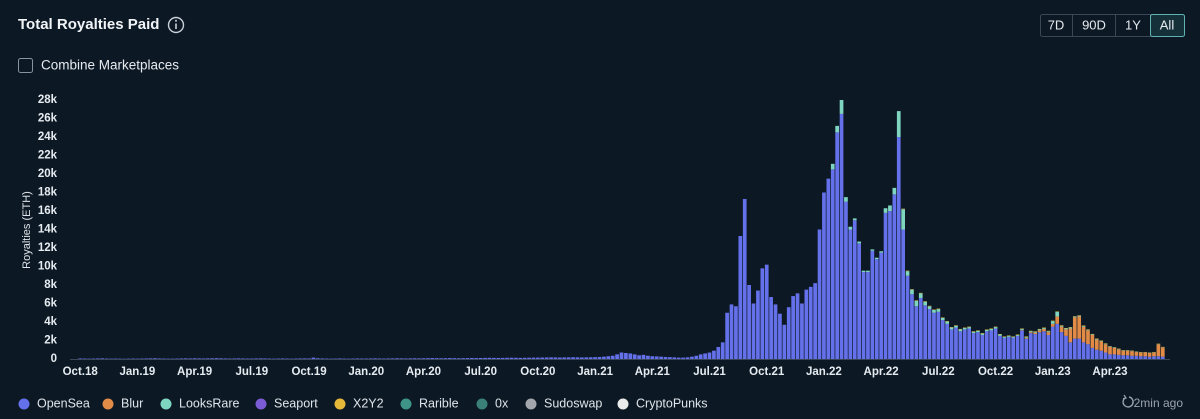 This screenshot has width=1200, height=419. Describe the element at coordinates (1056, 24) in the screenshot. I see `range-button: 7D` at that location.